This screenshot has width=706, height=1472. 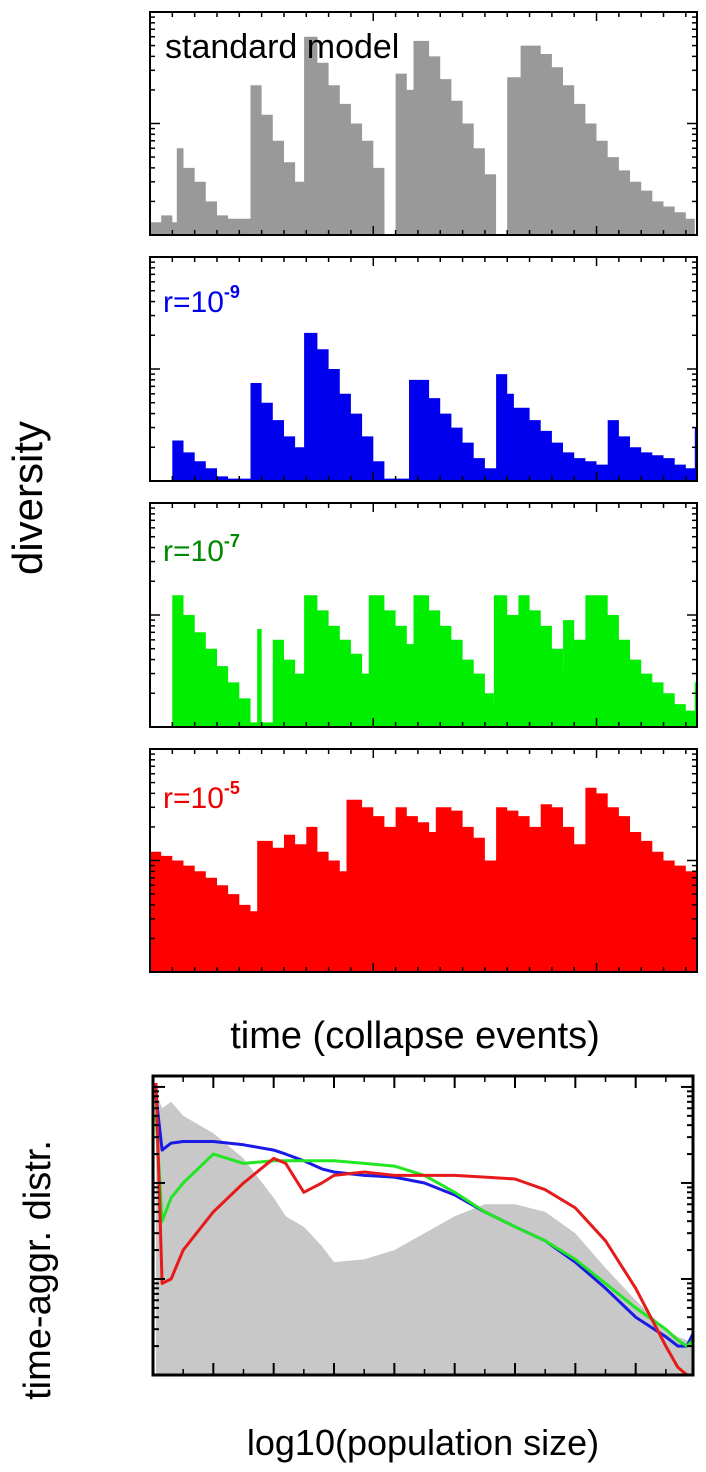 I want to click on population-axis-label: log10(population size), so click(x=423, y=1442).